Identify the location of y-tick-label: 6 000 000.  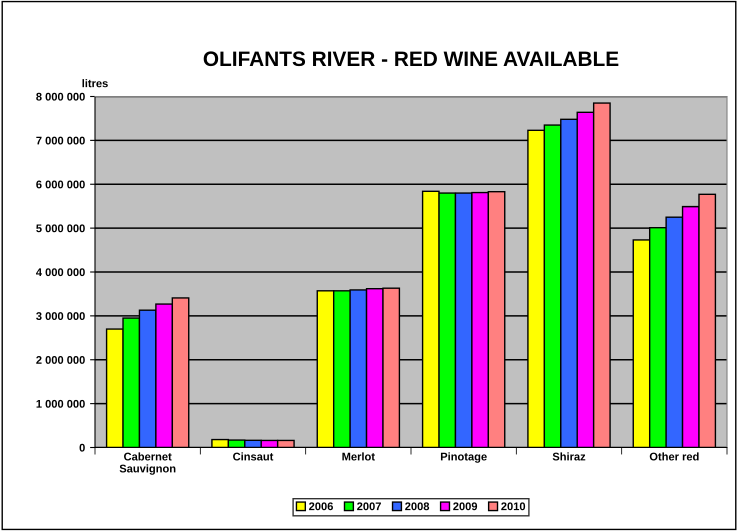
(60, 184).